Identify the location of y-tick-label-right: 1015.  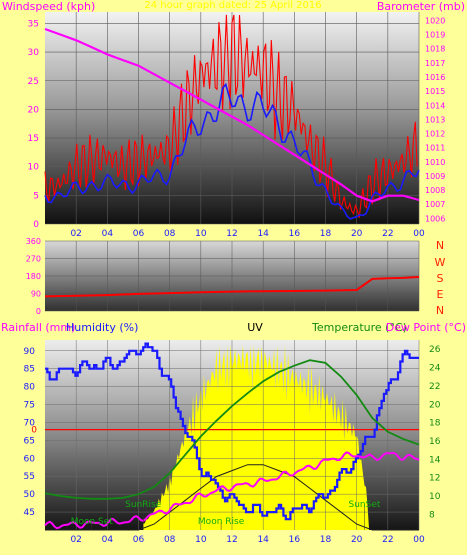
(435, 91).